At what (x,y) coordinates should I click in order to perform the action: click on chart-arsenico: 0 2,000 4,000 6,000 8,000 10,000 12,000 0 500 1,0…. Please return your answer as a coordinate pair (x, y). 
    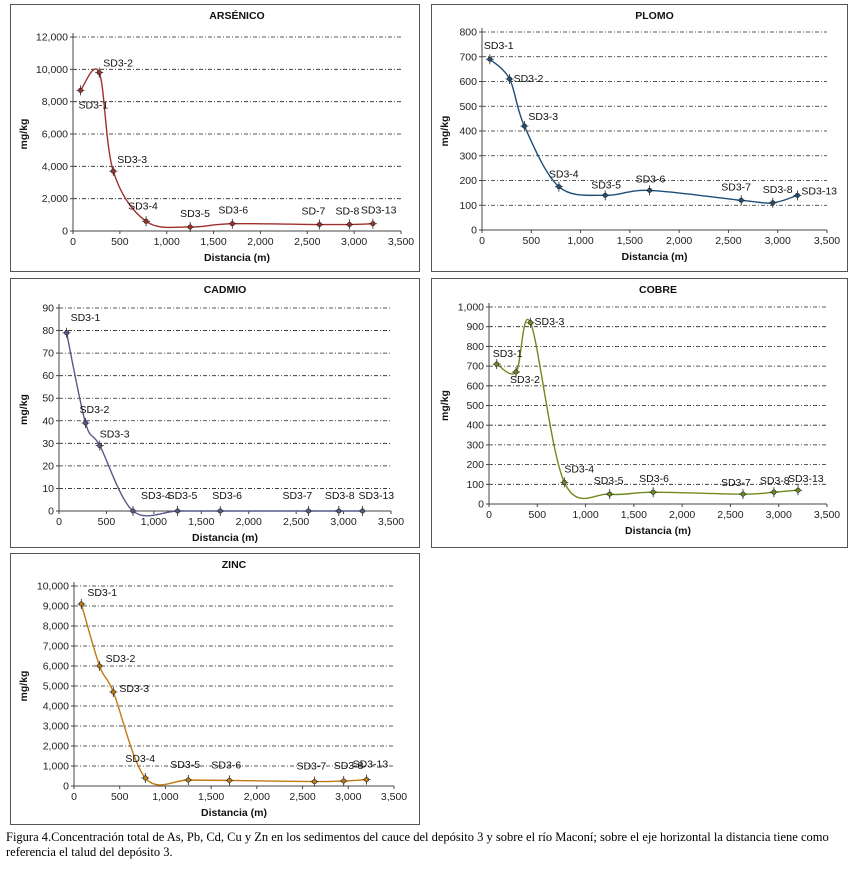
    Looking at the image, I should click on (216, 136).